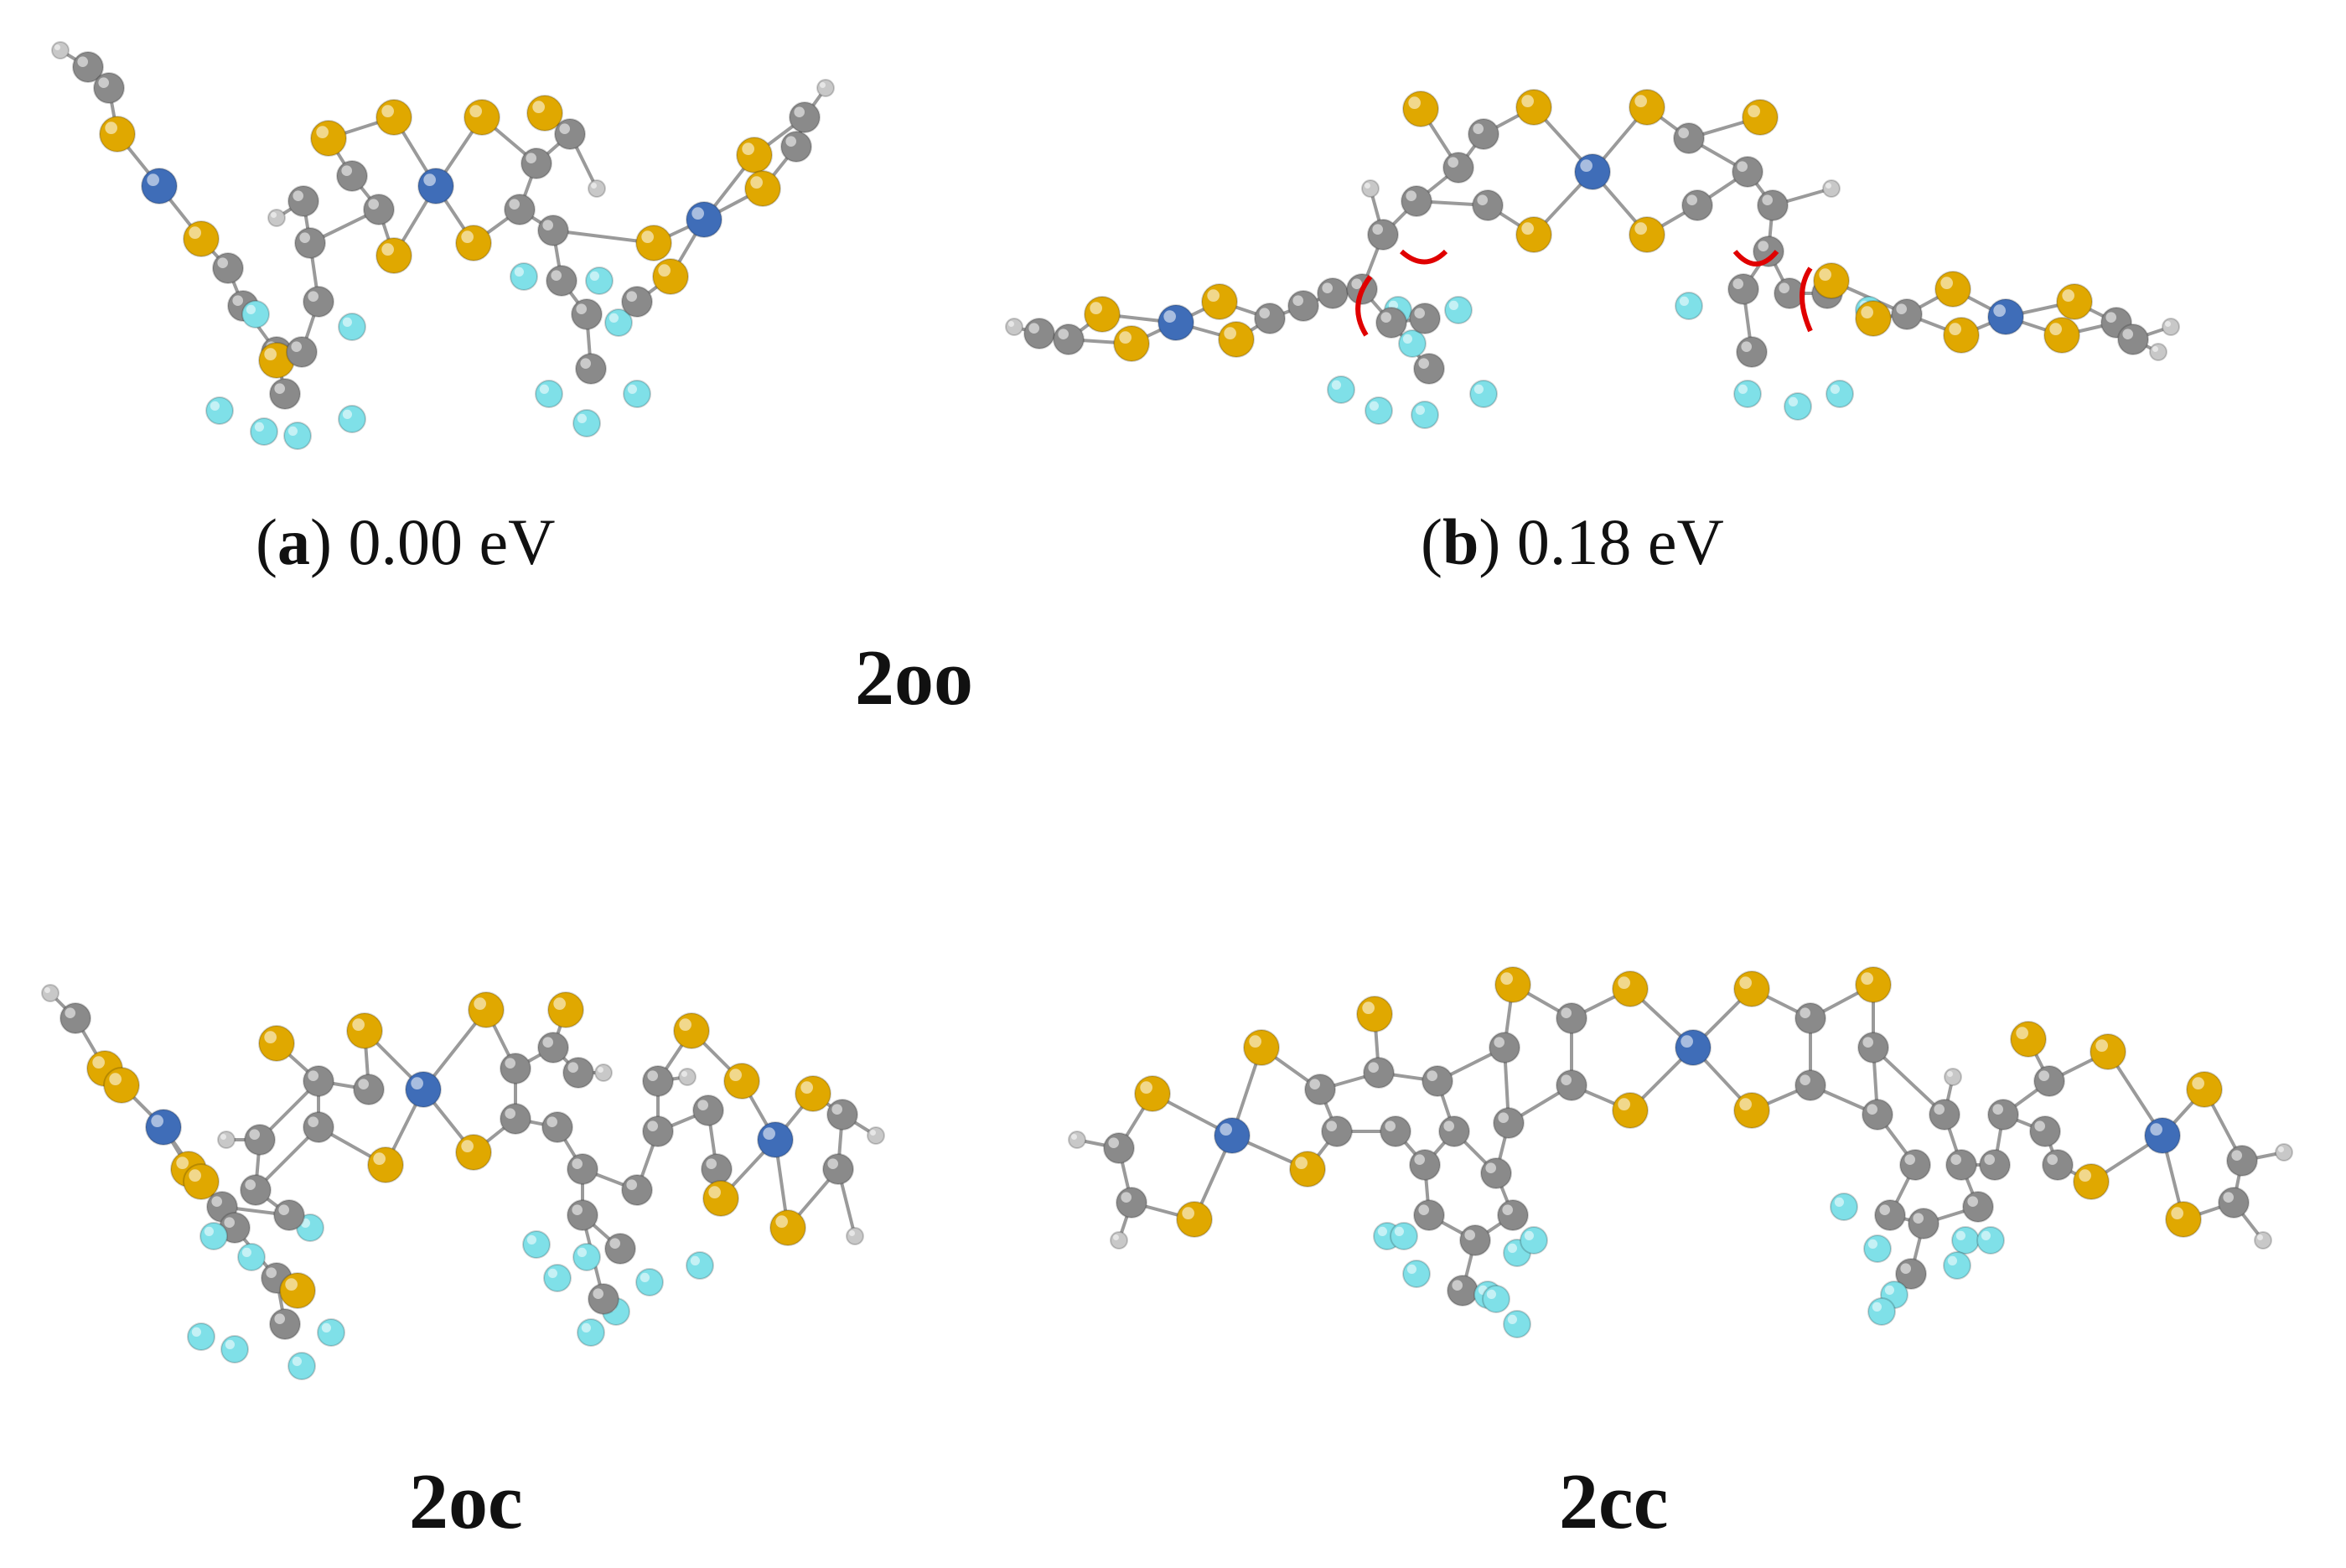  What do you see at coordinates (1806, 300) in the screenshot?
I see `rotation-arrow` at bounding box center [1806, 300].